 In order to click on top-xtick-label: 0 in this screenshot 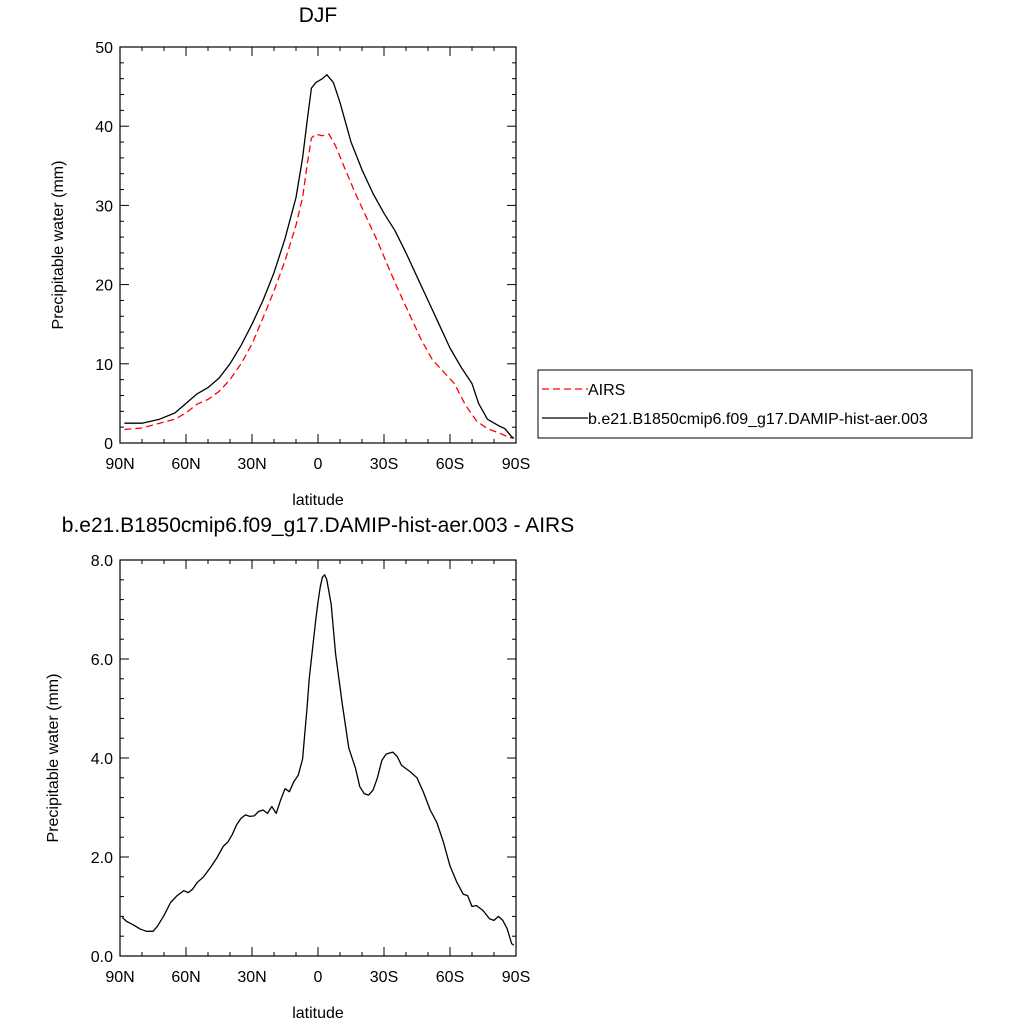, I will do `click(318, 464)`.